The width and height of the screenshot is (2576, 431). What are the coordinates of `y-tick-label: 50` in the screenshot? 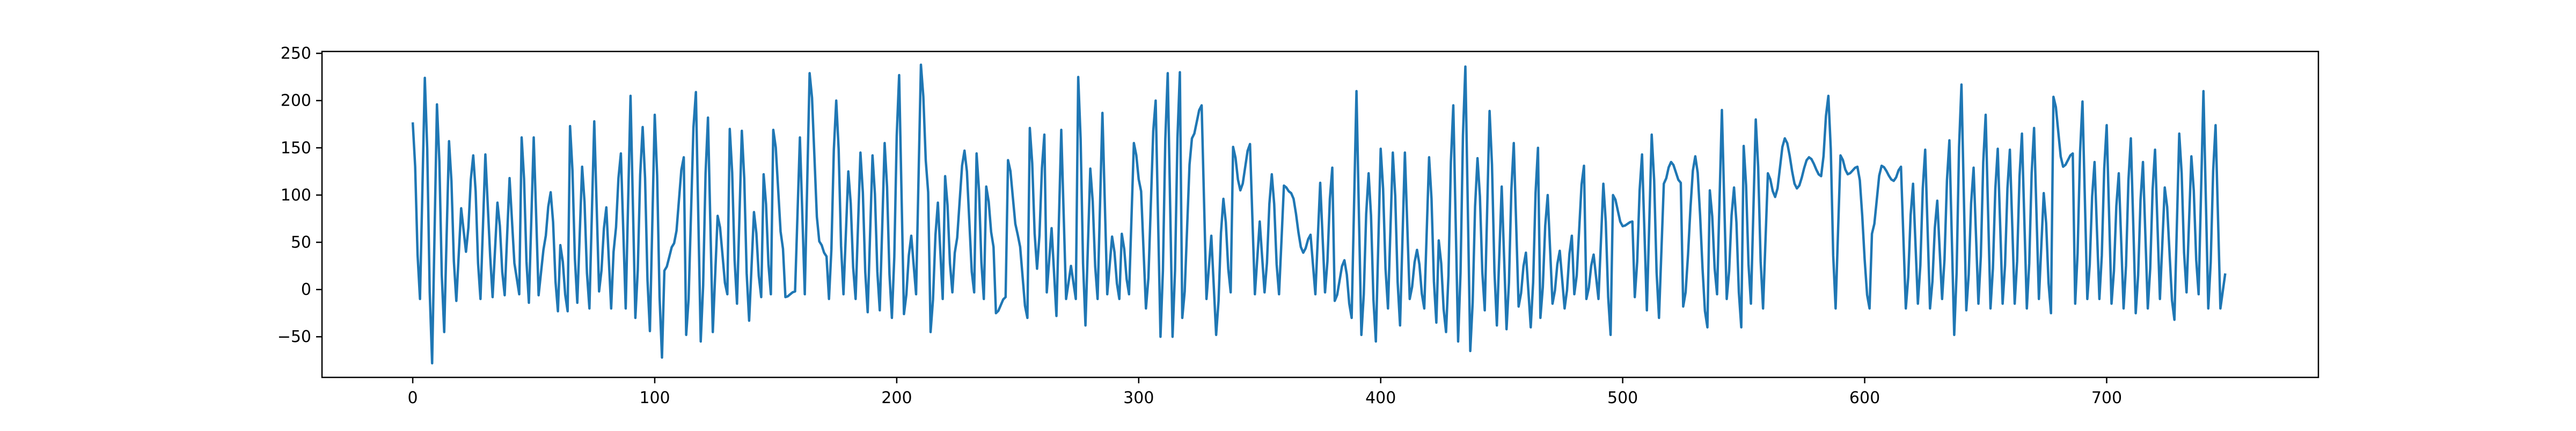 It's located at (301, 242).